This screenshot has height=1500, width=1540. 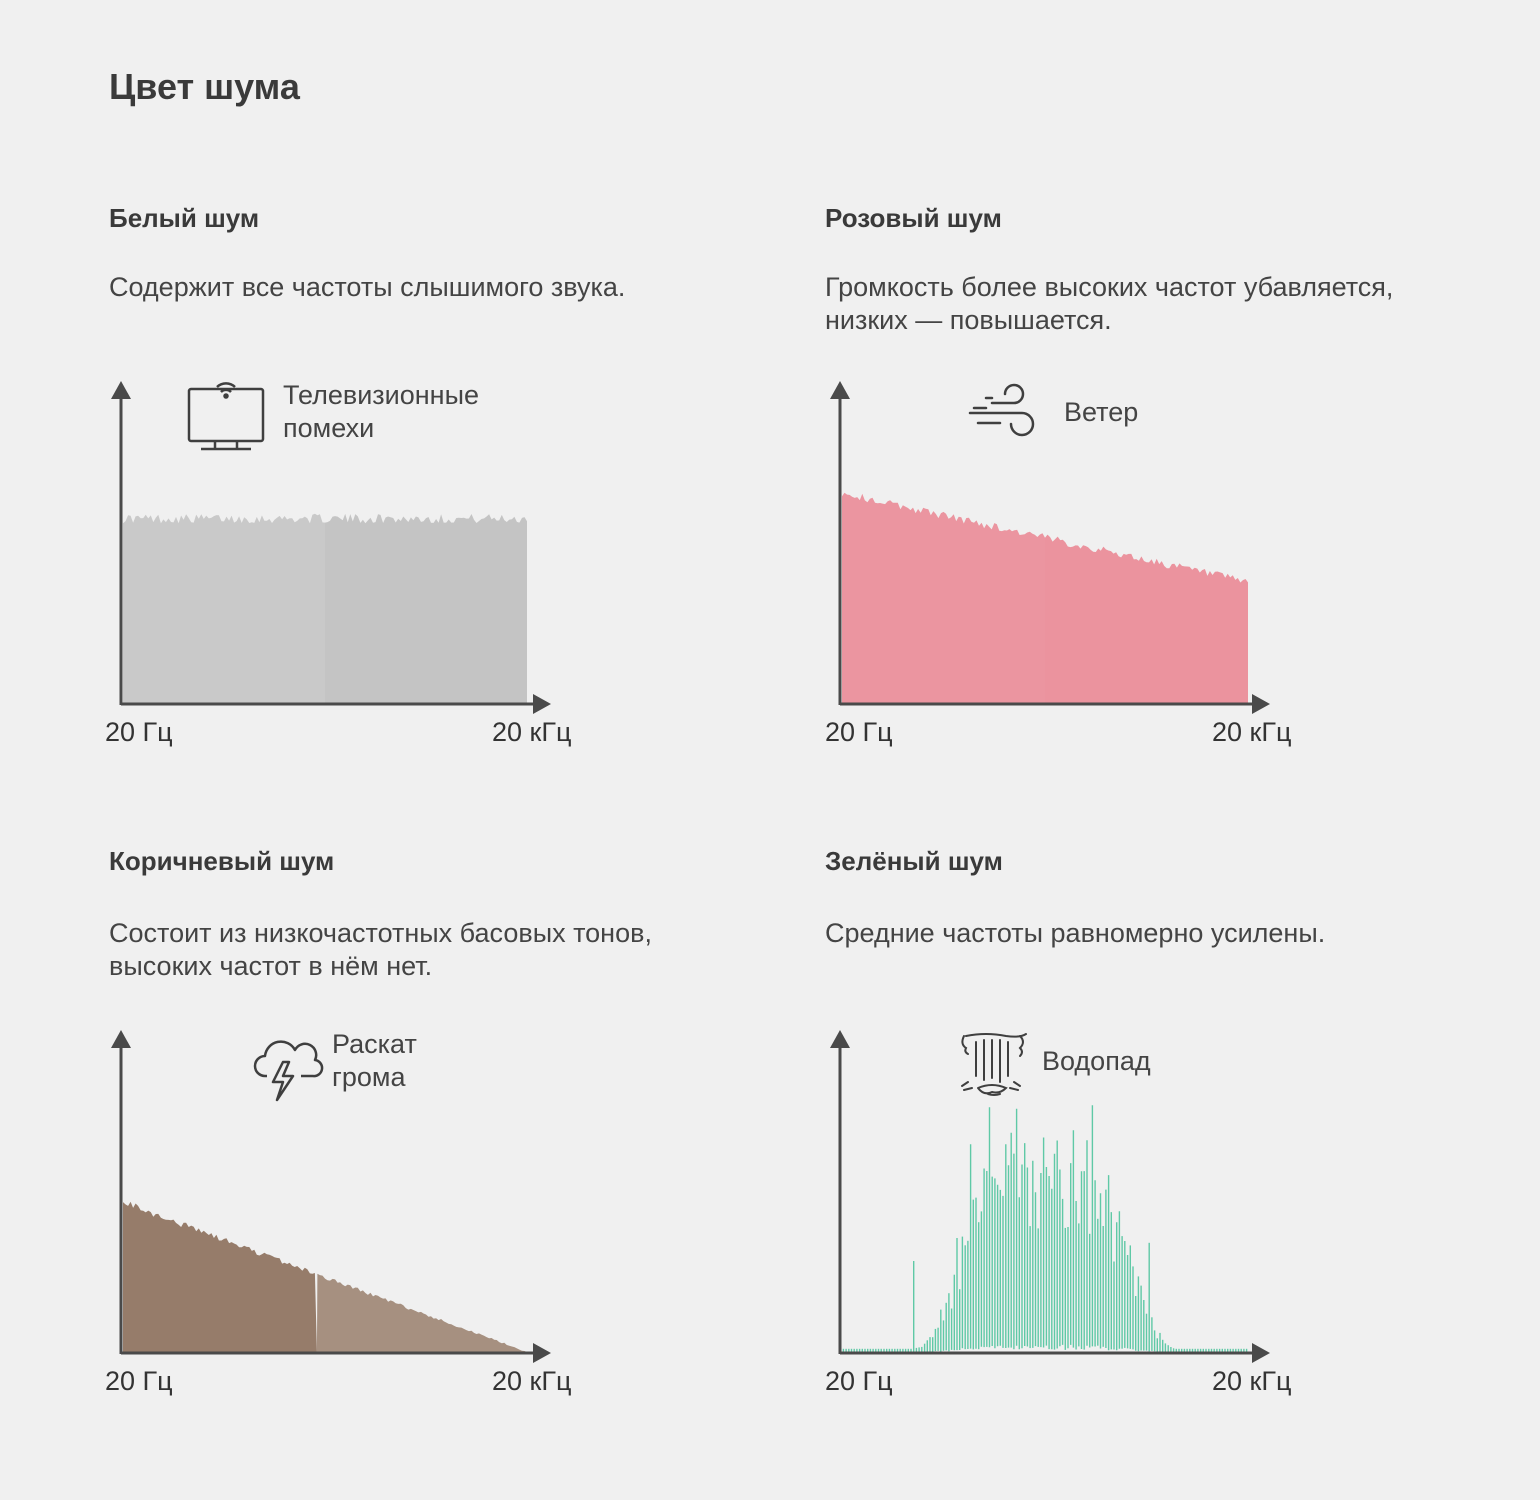 I want to click on example-line: Ветер, so click(x=1101, y=412).